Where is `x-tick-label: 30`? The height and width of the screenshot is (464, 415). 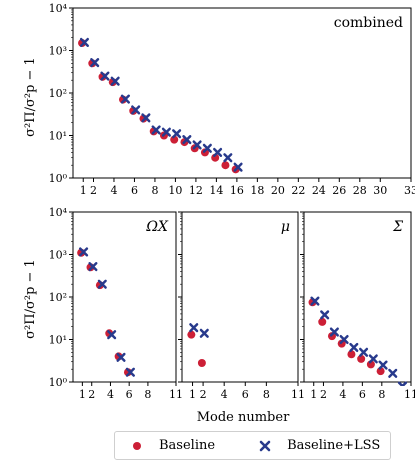 x-tick-label: 30 is located at coordinates (380, 190).